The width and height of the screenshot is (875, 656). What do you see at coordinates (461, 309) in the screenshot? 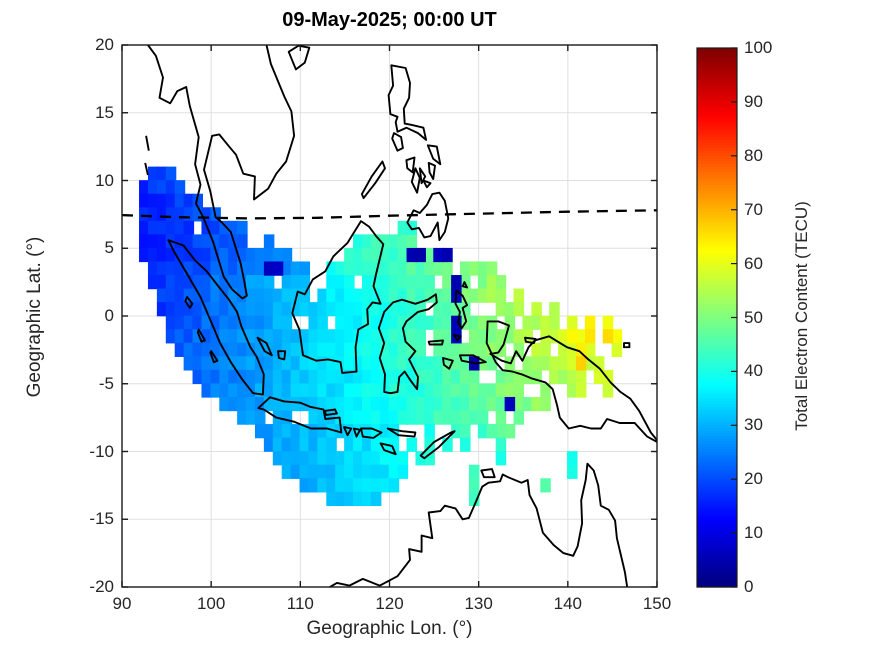
I see `coastline-halmahera` at bounding box center [461, 309].